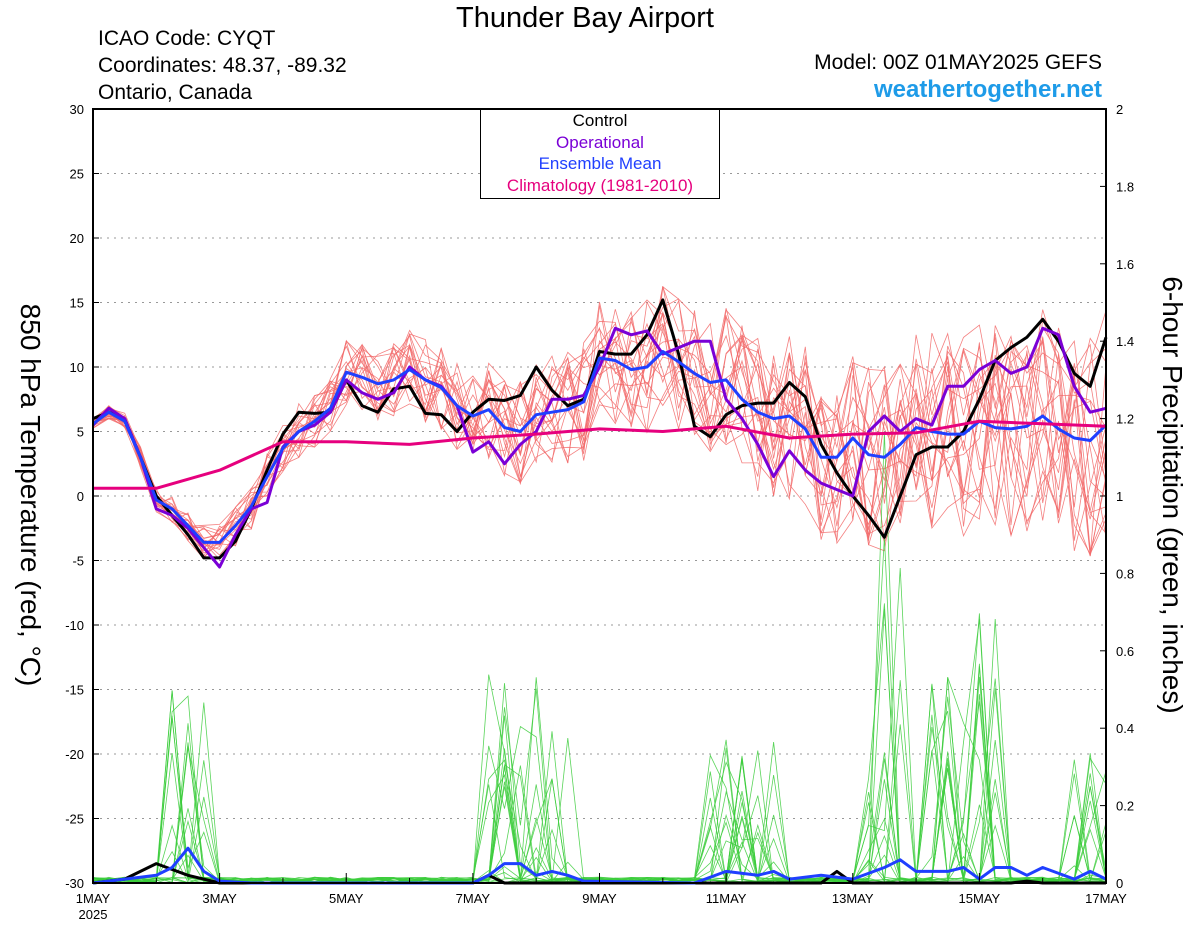  What do you see at coordinates (1172, 495) in the screenshot?
I see `y-axis-label-right: 6-hour Precipitation (green, inches)` at bounding box center [1172, 495].